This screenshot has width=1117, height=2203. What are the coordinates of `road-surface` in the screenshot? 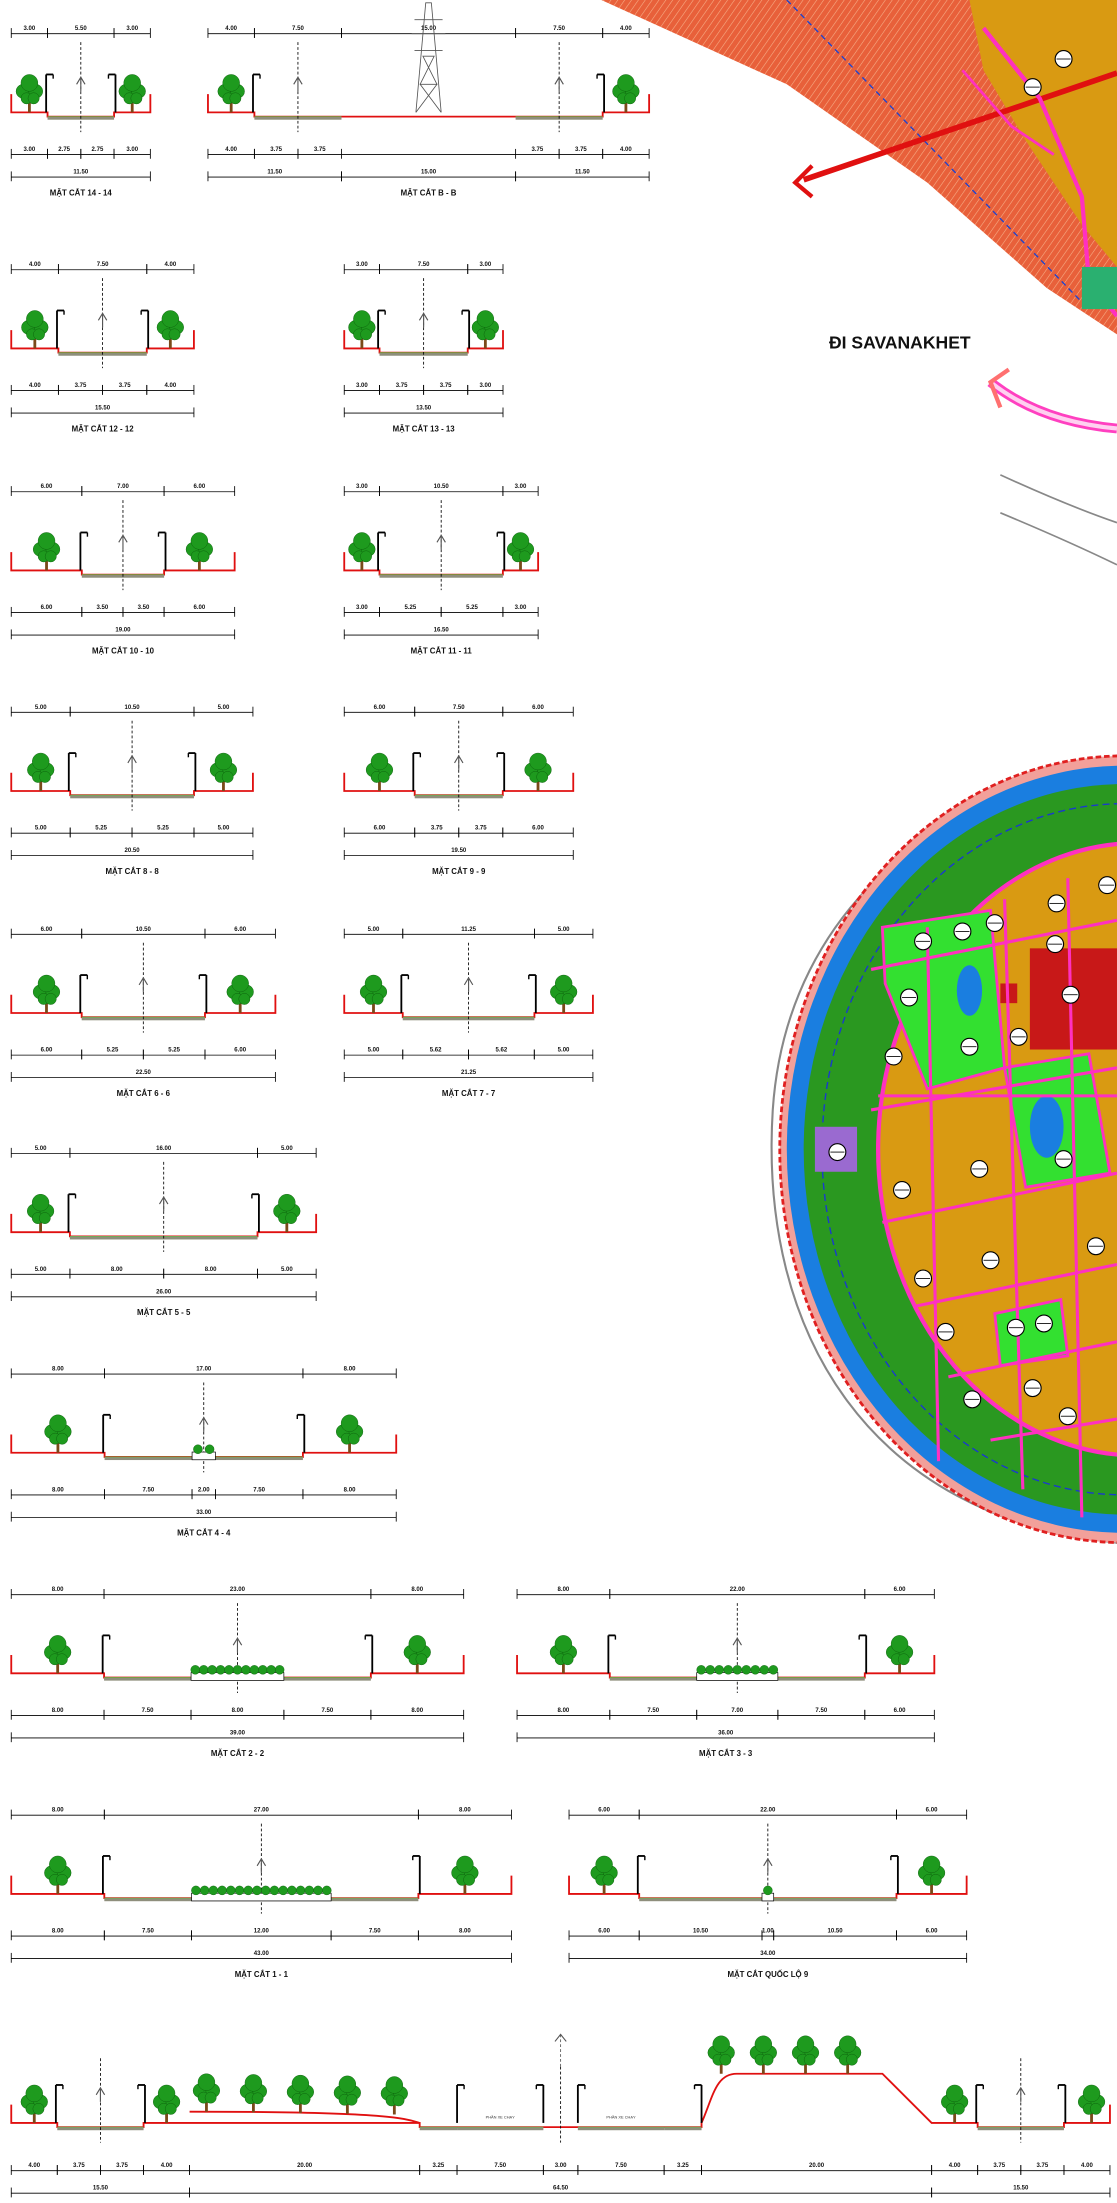 It's located at (79, 2129).